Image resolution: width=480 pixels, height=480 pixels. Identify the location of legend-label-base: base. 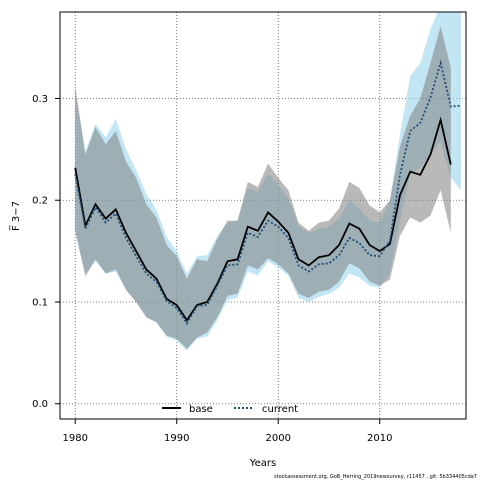
(201, 409).